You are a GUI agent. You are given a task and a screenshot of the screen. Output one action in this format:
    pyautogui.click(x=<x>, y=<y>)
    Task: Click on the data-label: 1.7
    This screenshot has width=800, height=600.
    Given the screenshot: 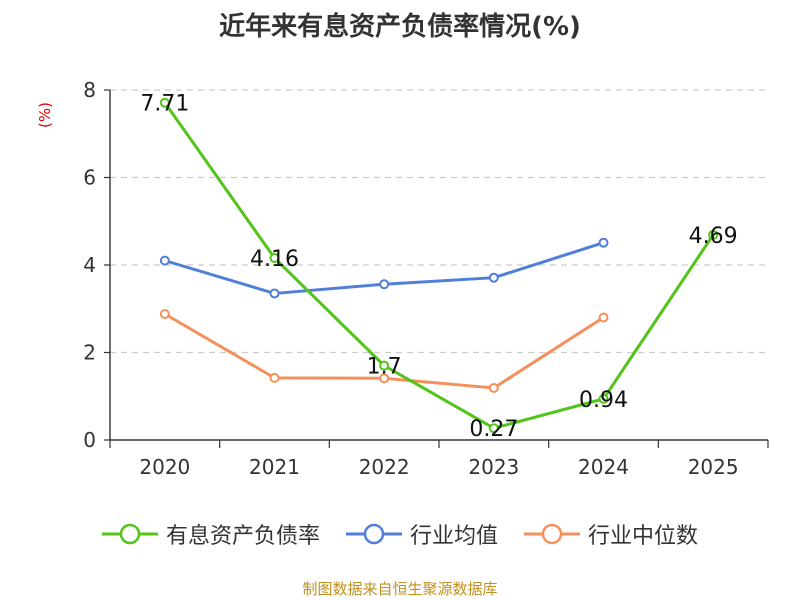 What is the action you would take?
    pyautogui.click(x=384, y=367)
    